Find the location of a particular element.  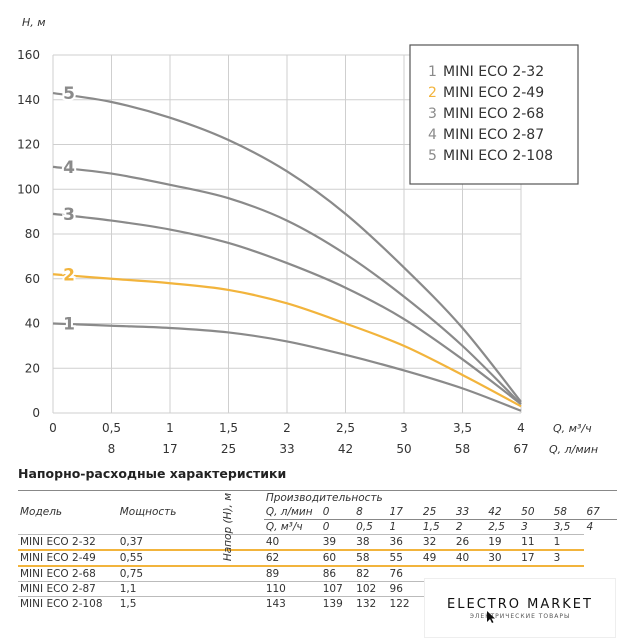

q-lmin-label: Q, л/мин is located at coordinates (289, 512).